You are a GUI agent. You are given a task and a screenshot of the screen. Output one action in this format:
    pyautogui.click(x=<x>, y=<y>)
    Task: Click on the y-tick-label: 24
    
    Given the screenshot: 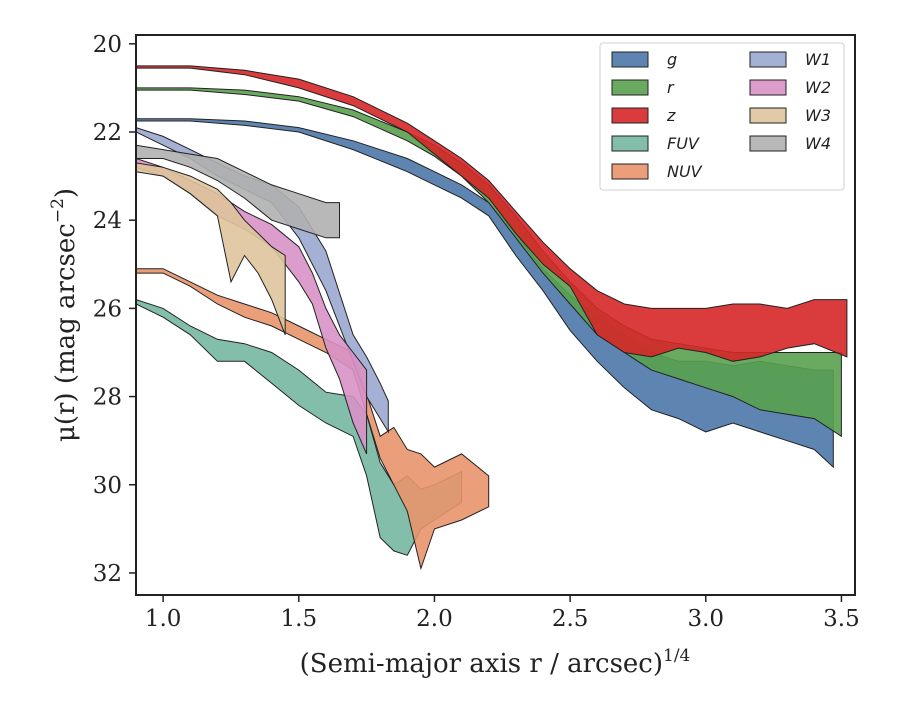 What is the action you would take?
    pyautogui.click(x=107, y=221)
    